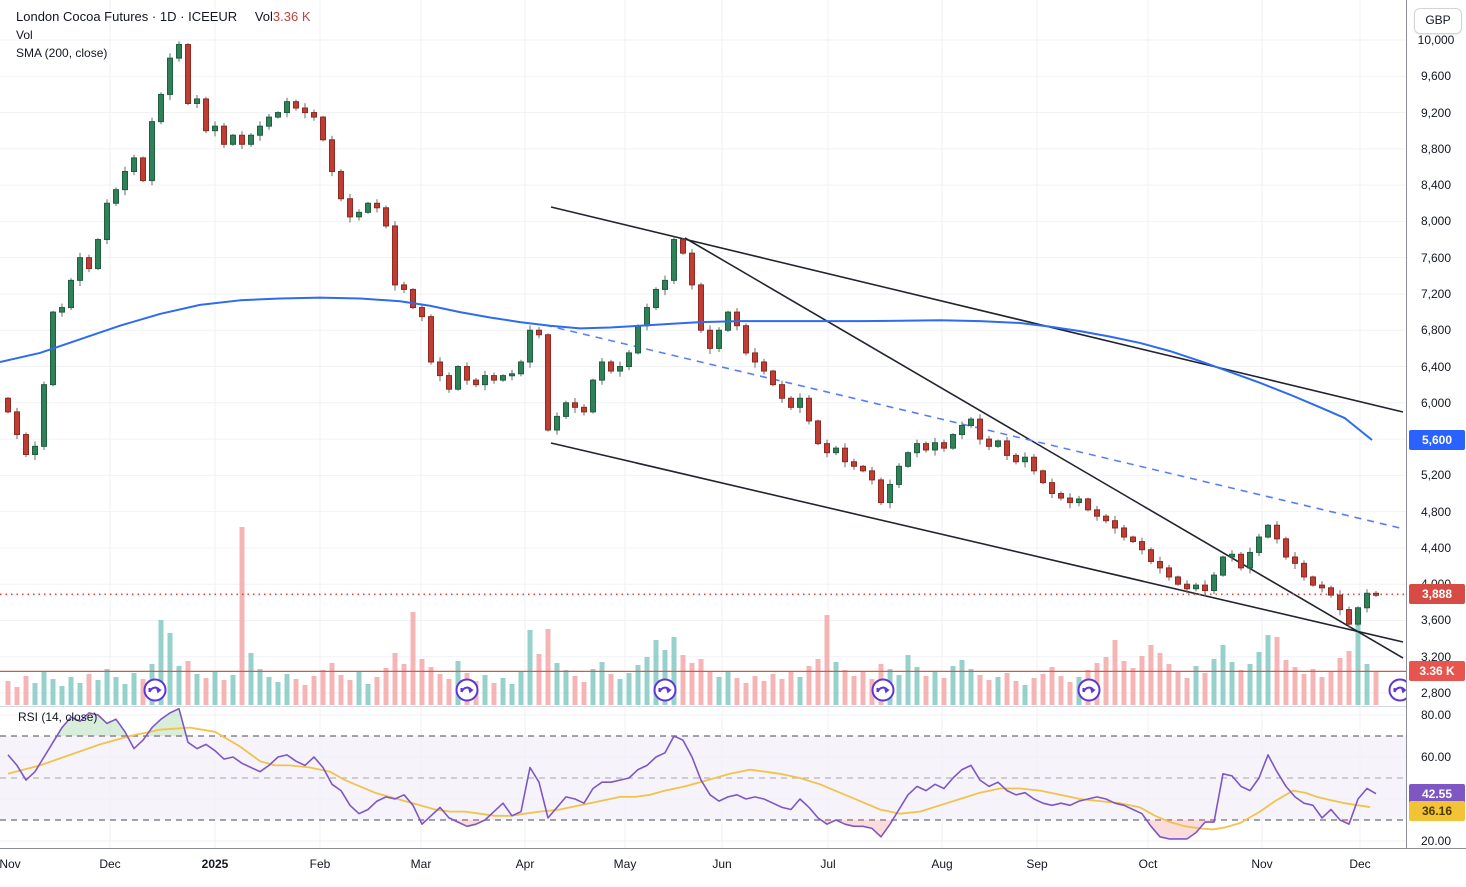 Image resolution: width=1466 pixels, height=887 pixels. Describe the element at coordinates (1437, 793) in the screenshot. I see `rsi-value-badge: 42.55` at that location.